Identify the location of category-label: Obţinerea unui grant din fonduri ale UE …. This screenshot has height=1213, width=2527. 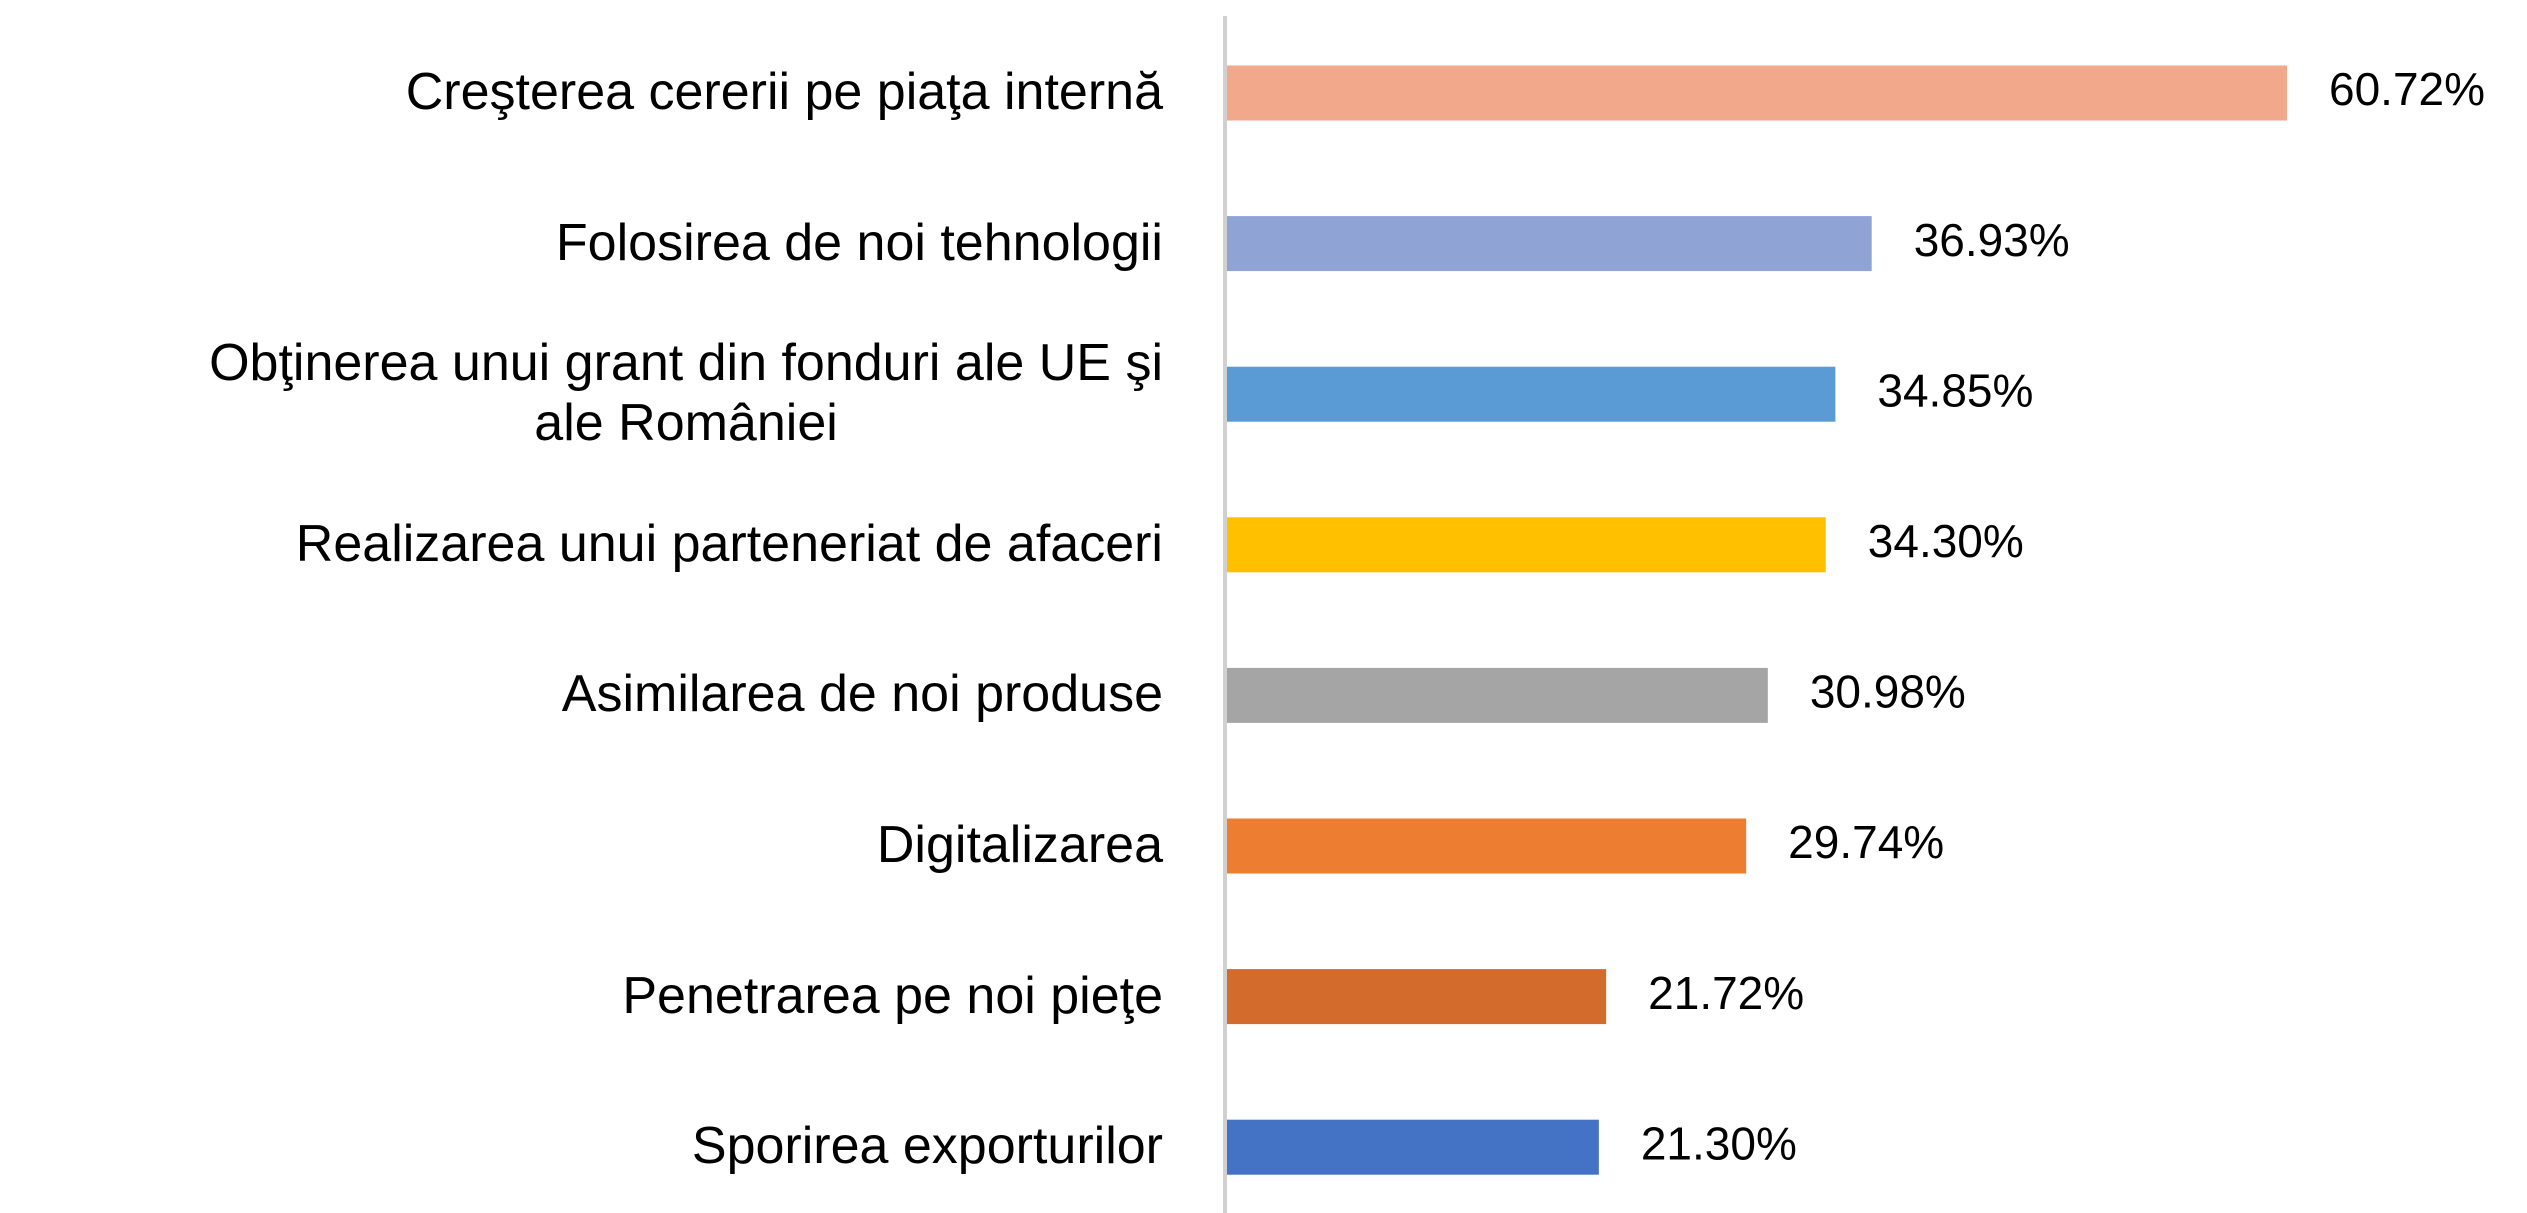
(686, 393).